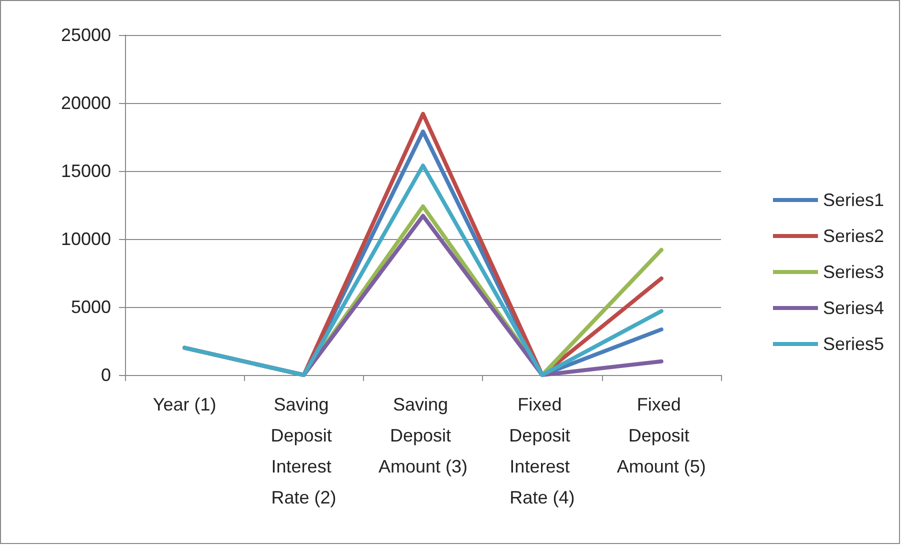 This screenshot has width=902, height=546. What do you see at coordinates (184, 404) in the screenshot?
I see `x-tick-label: Year (1)` at bounding box center [184, 404].